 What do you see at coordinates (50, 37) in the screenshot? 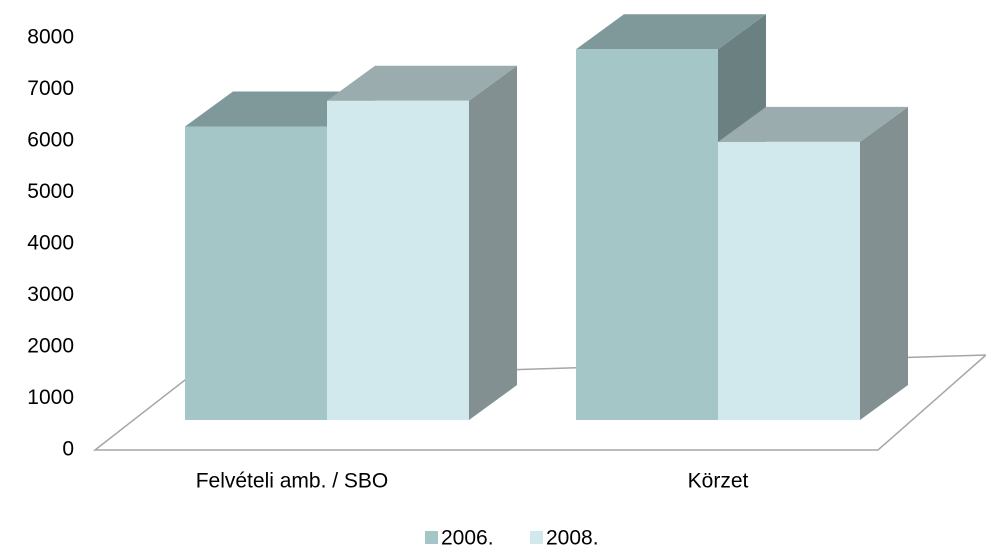
I see `y-tick-label: 8000` at bounding box center [50, 37].